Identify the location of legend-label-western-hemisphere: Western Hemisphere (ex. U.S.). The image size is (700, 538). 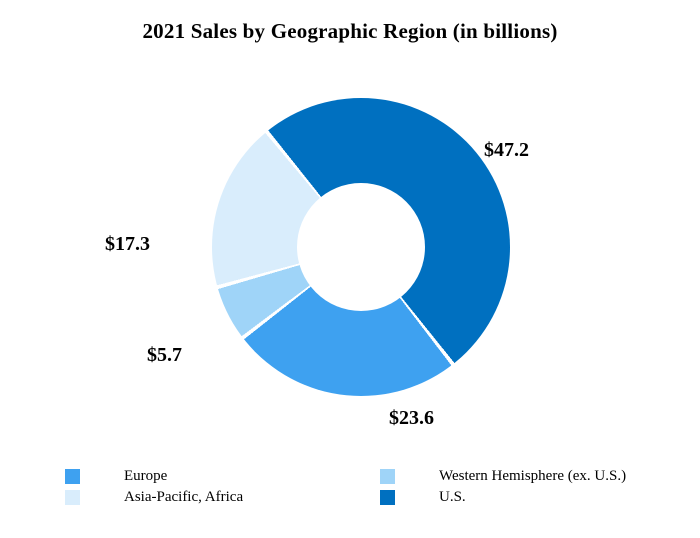
(533, 475).